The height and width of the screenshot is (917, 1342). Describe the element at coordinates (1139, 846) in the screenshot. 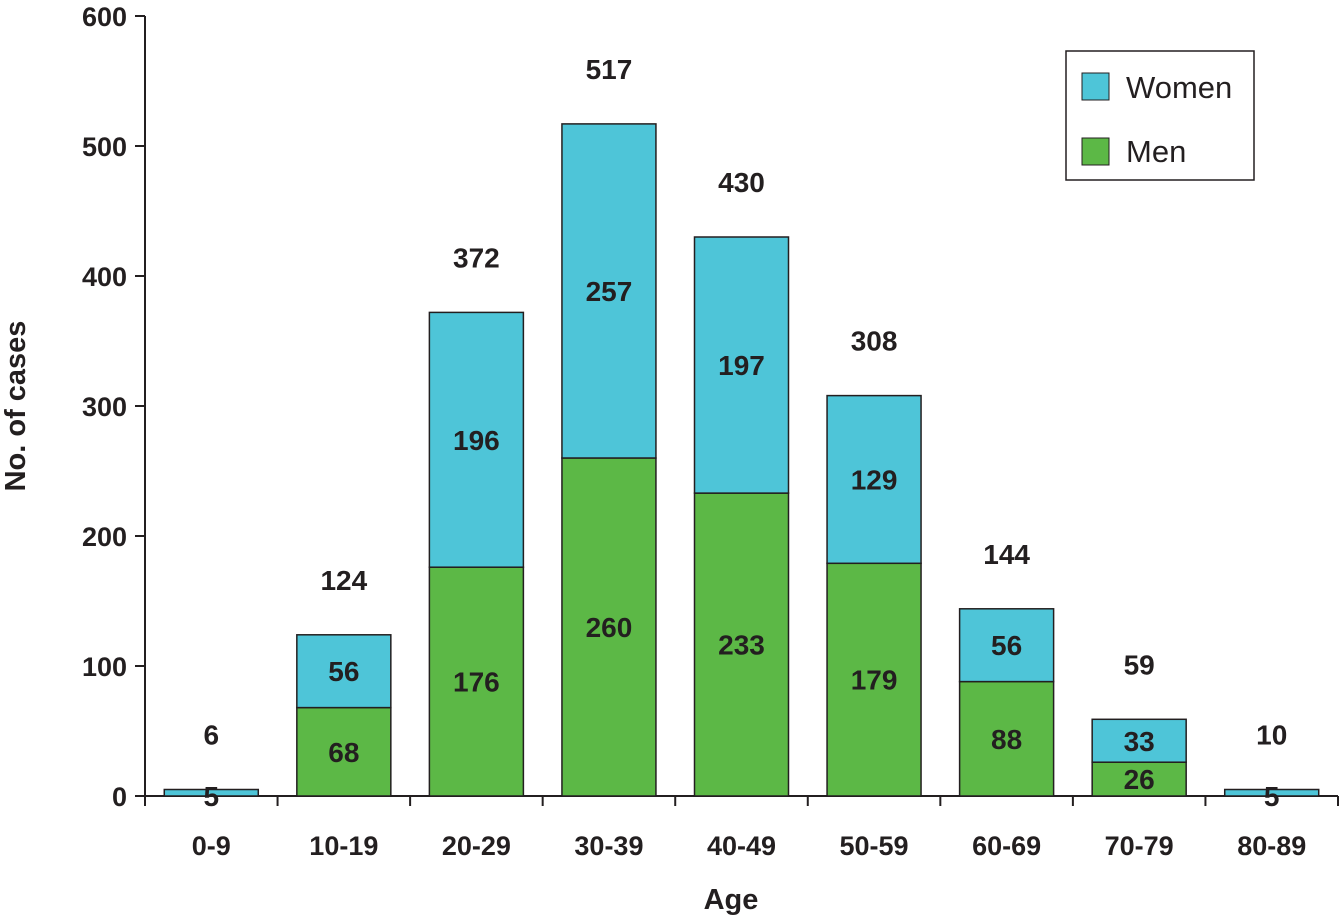

I see `x-tick-label: 70-79` at that location.